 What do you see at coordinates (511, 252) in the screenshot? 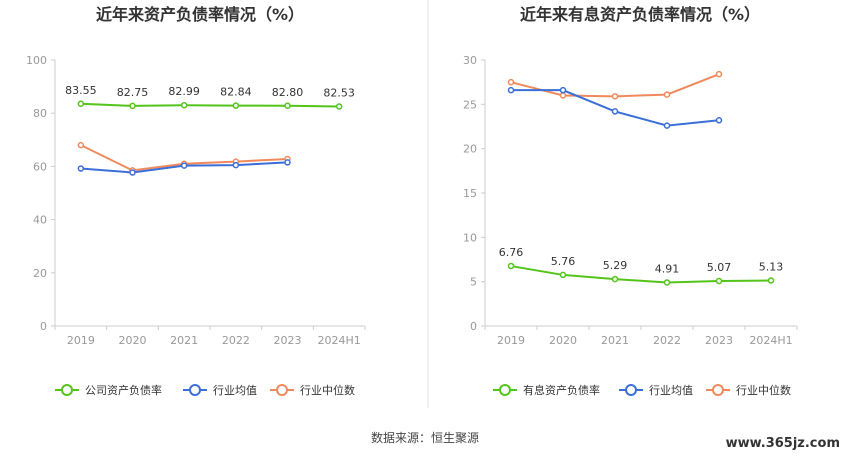
I see `data-label: 6.76` at bounding box center [511, 252].